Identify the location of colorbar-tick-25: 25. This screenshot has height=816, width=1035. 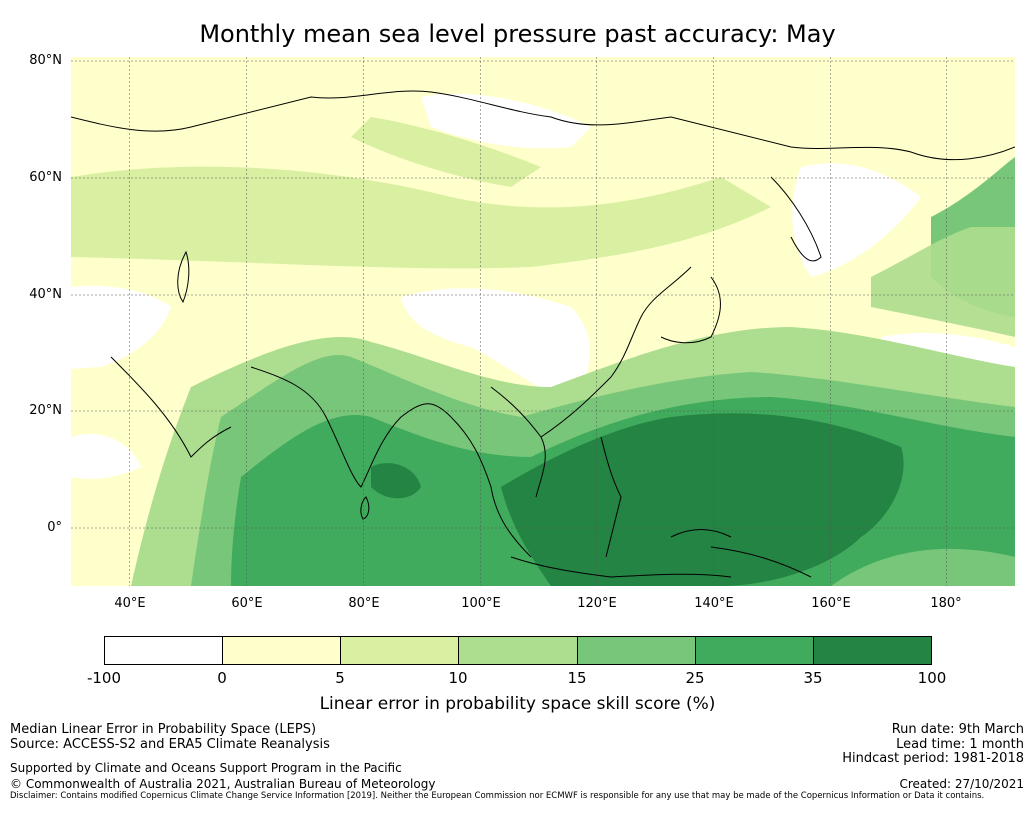
(695, 678).